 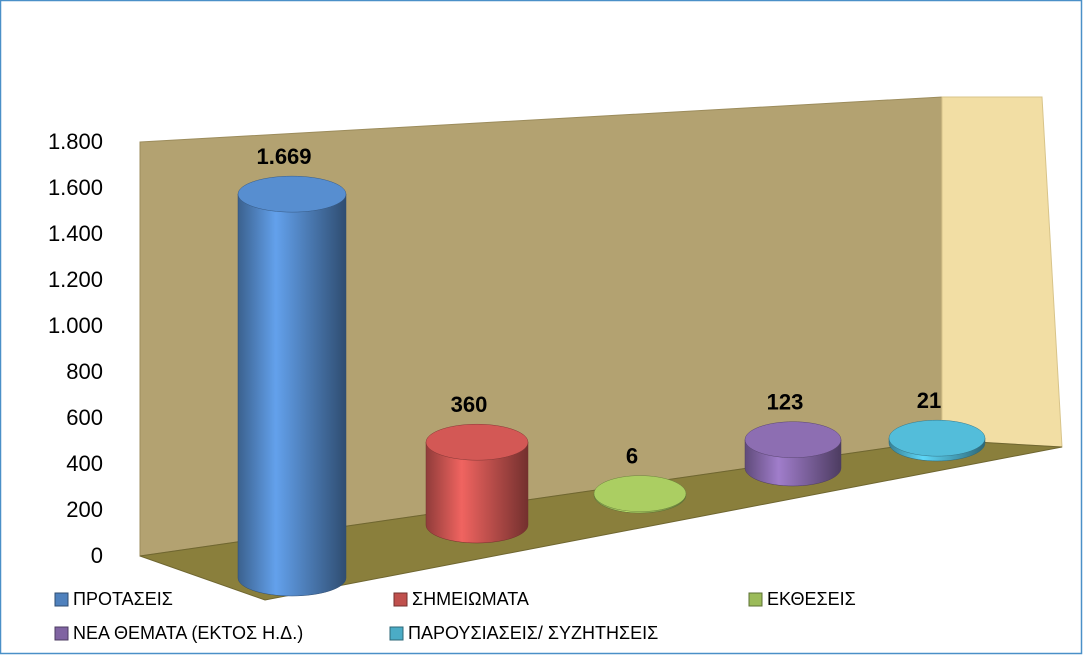 What do you see at coordinates (75, 325) in the screenshot?
I see `y-tick-label: 1.000` at bounding box center [75, 325].